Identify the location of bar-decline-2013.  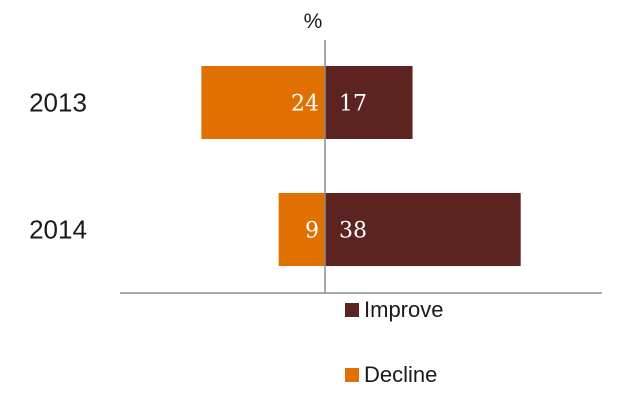
(263, 102).